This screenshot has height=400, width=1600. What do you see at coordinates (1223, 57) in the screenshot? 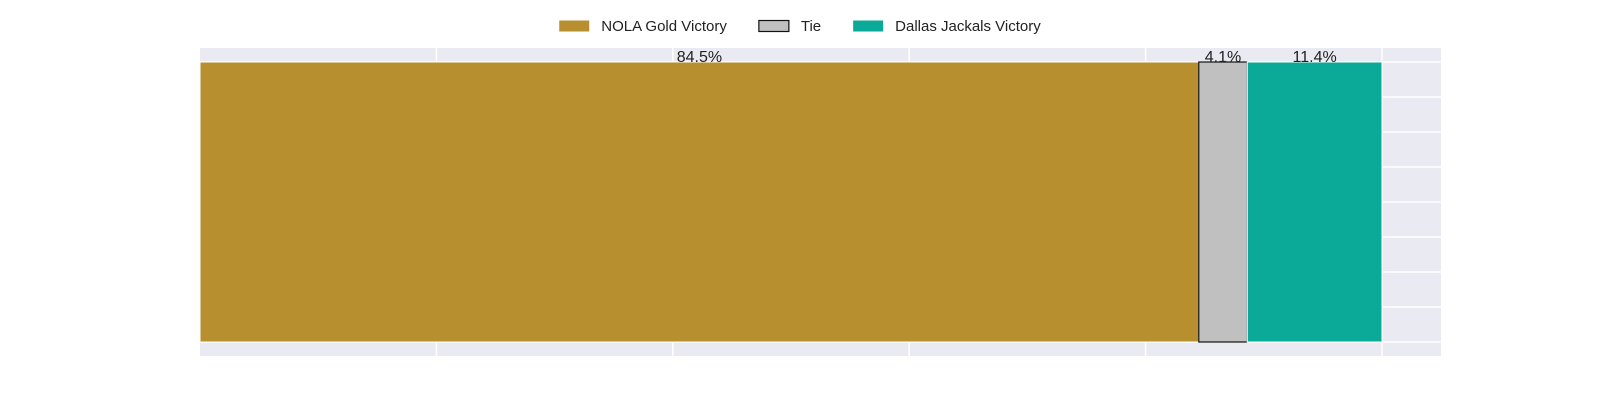
I see `data-label-1: 4.1%` at bounding box center [1223, 57].